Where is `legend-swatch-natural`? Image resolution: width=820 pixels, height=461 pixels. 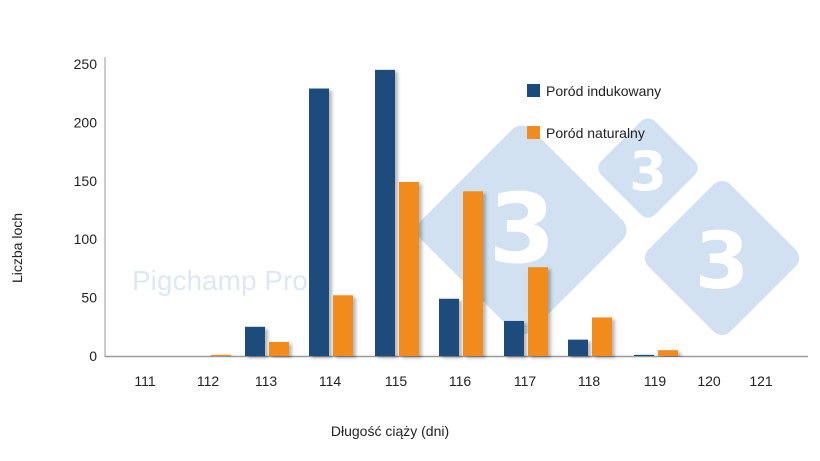
legend-swatch-natural is located at coordinates (533, 132).